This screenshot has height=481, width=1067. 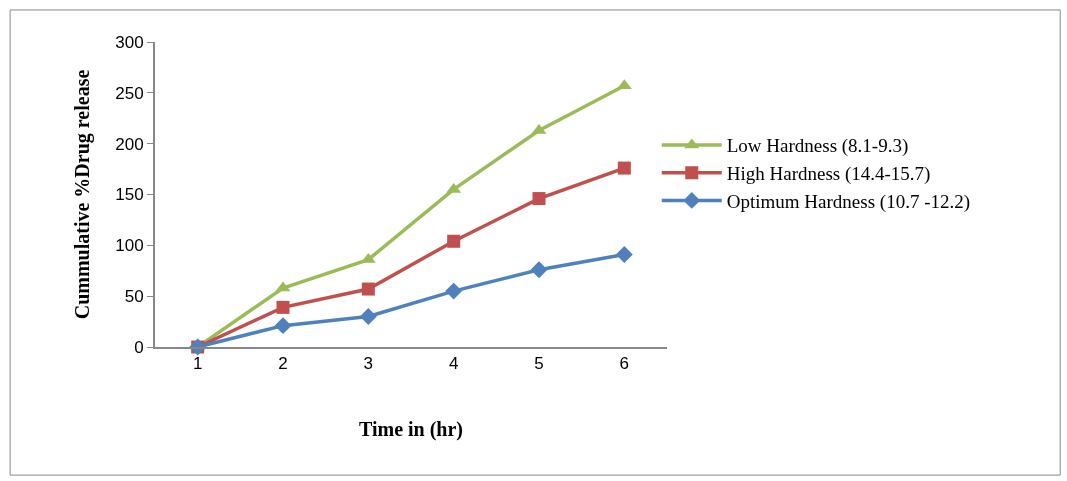 What do you see at coordinates (848, 201) in the screenshot?
I see `legend-label: Optimum Hardness (10.7 -12.2)` at bounding box center [848, 201].